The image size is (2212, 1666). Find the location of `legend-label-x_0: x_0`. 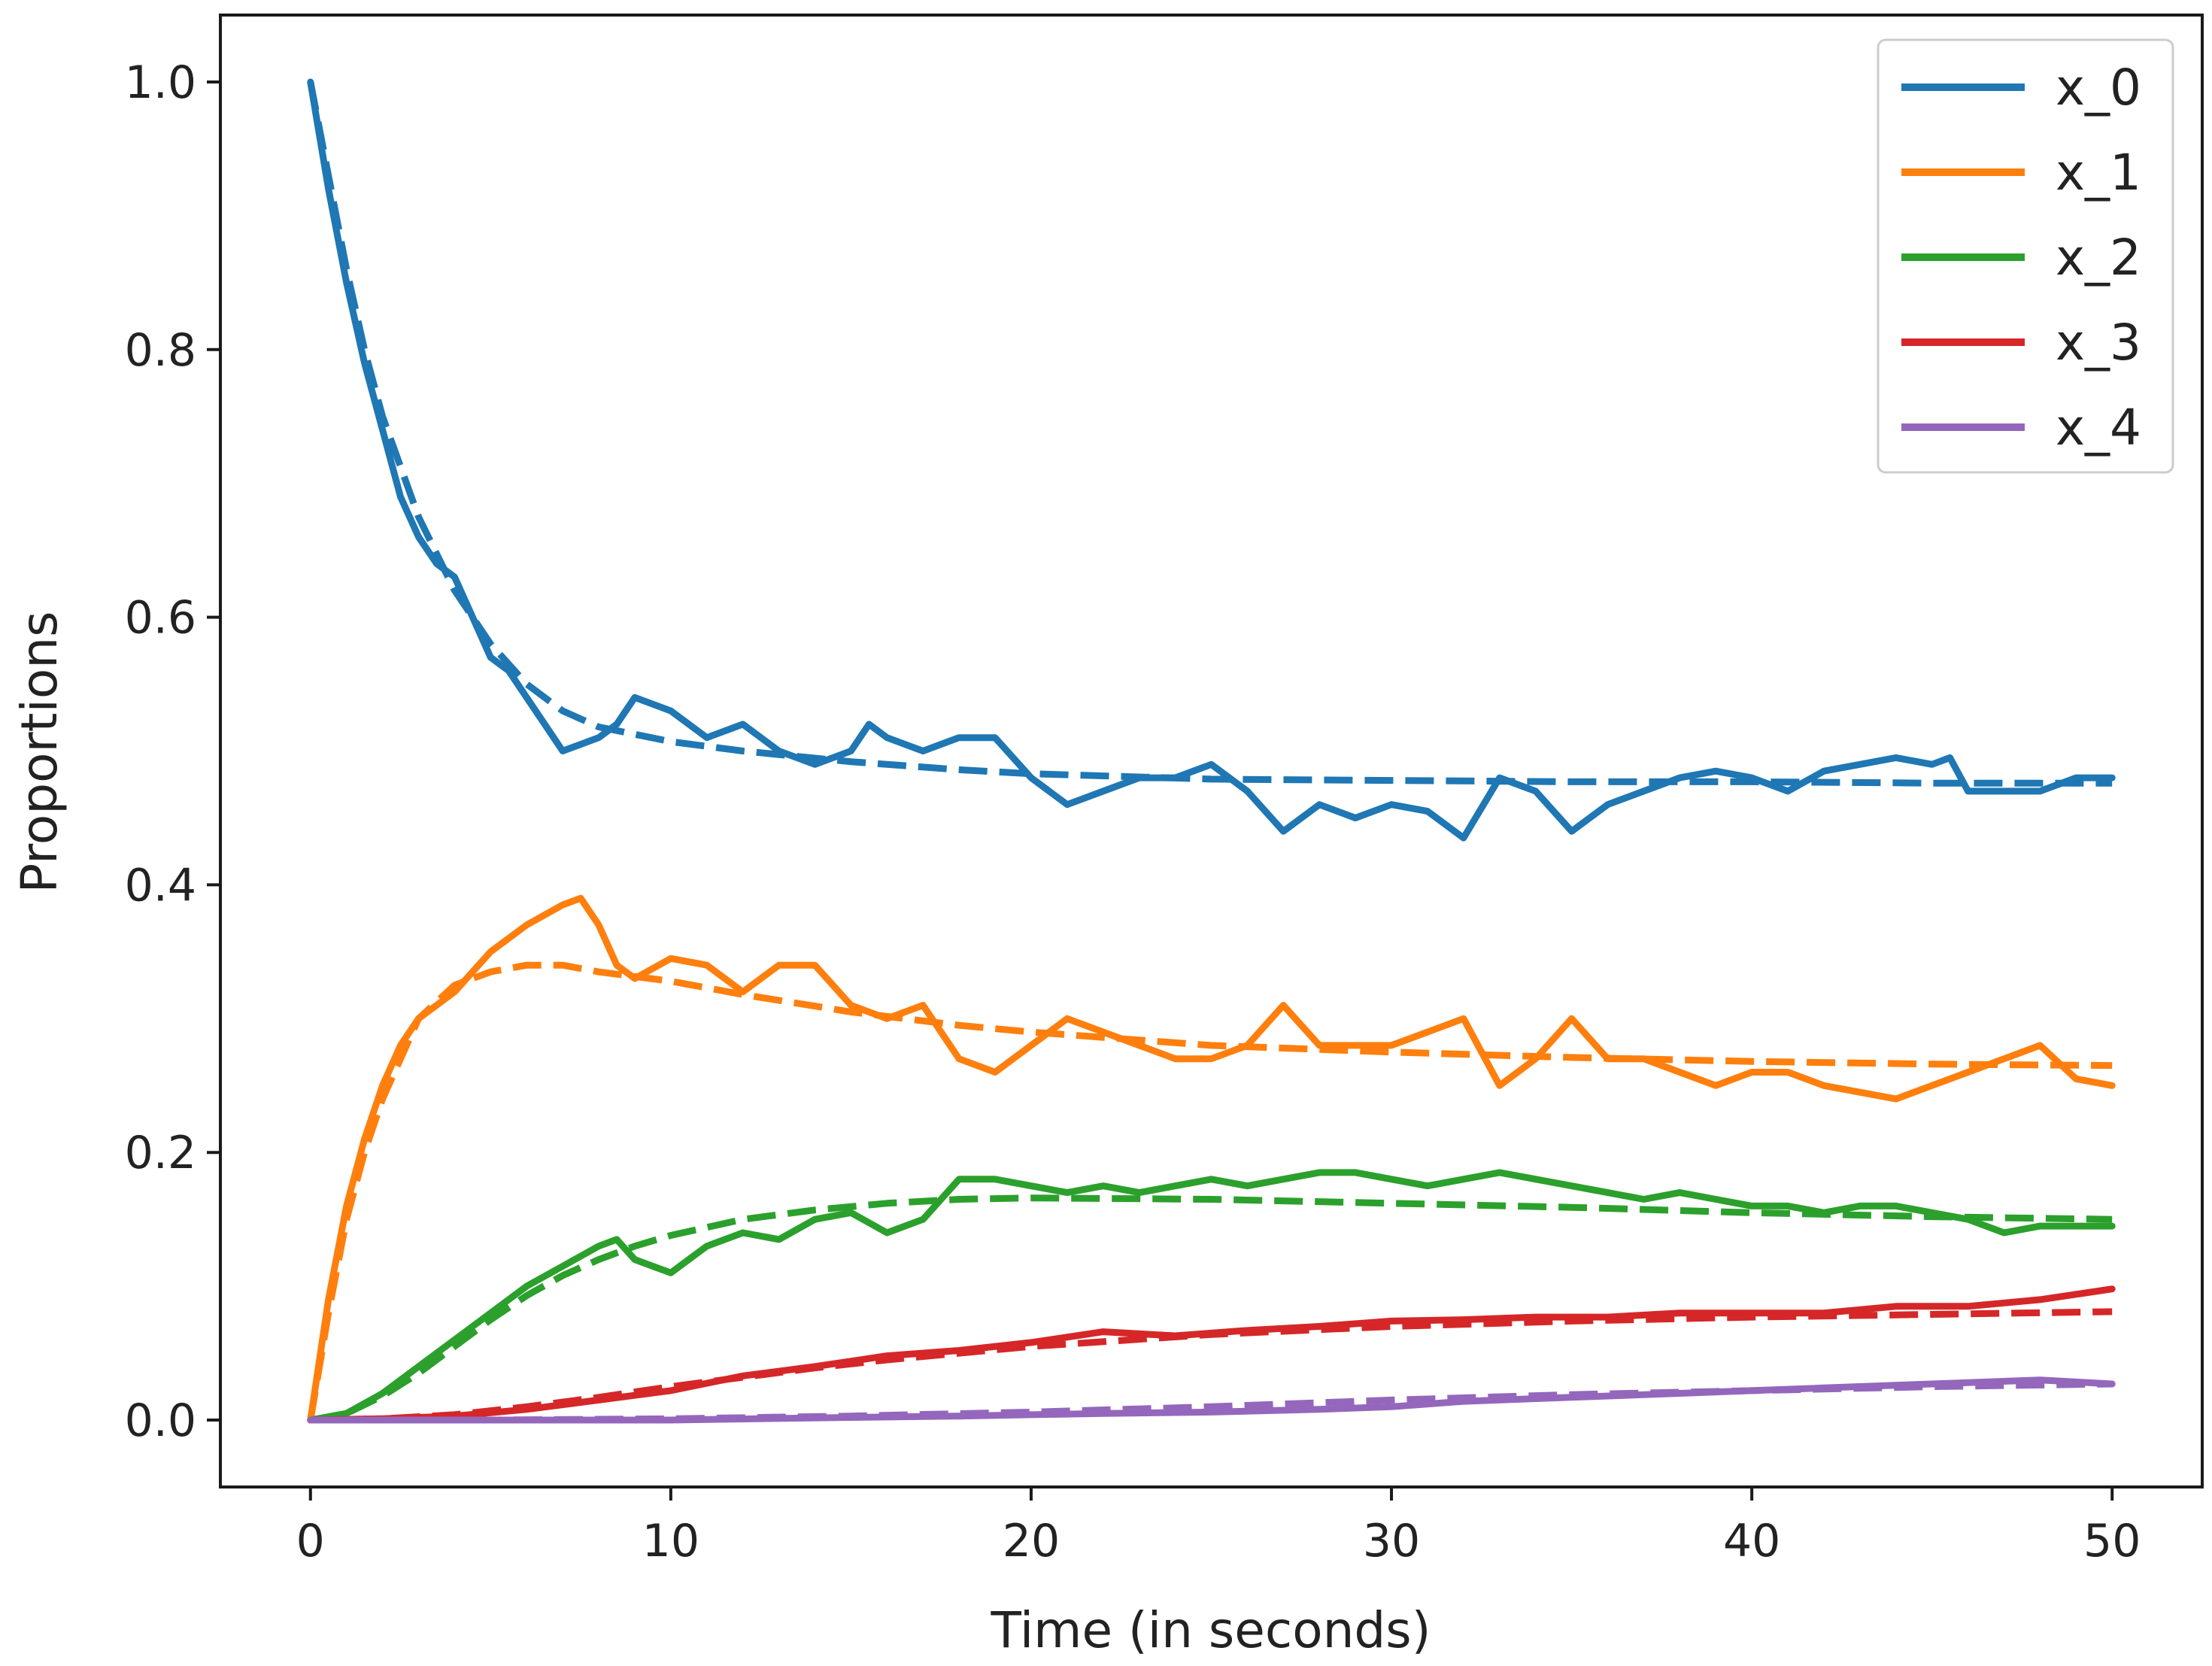

legend-label-x_0: x_0 is located at coordinates (2098, 88).